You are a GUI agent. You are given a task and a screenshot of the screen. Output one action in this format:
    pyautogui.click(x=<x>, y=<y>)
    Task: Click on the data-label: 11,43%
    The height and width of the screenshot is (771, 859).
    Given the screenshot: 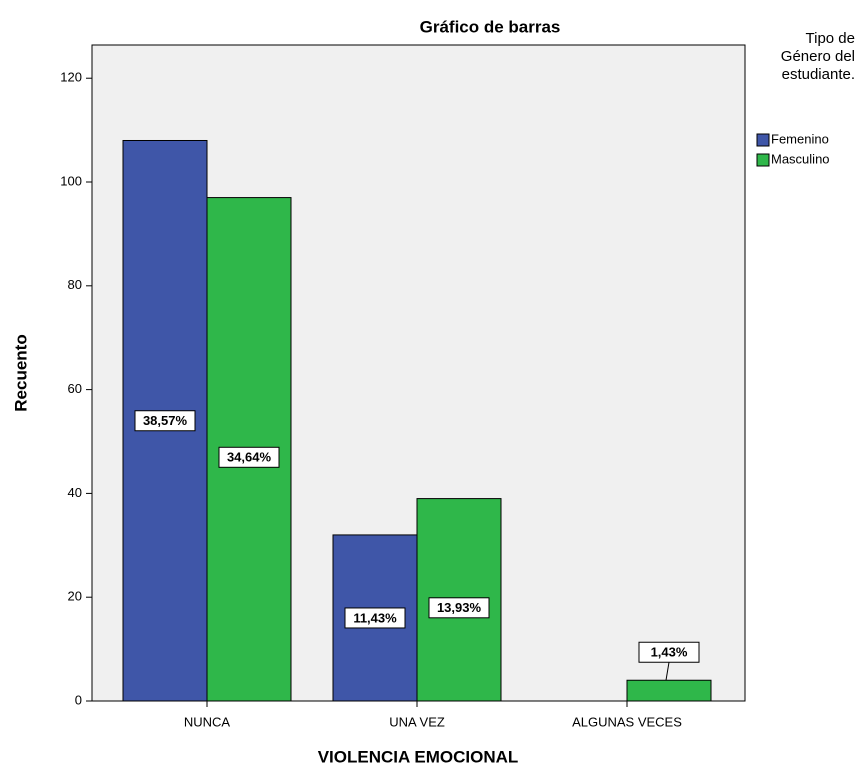 What is the action you would take?
    pyautogui.click(x=375, y=617)
    